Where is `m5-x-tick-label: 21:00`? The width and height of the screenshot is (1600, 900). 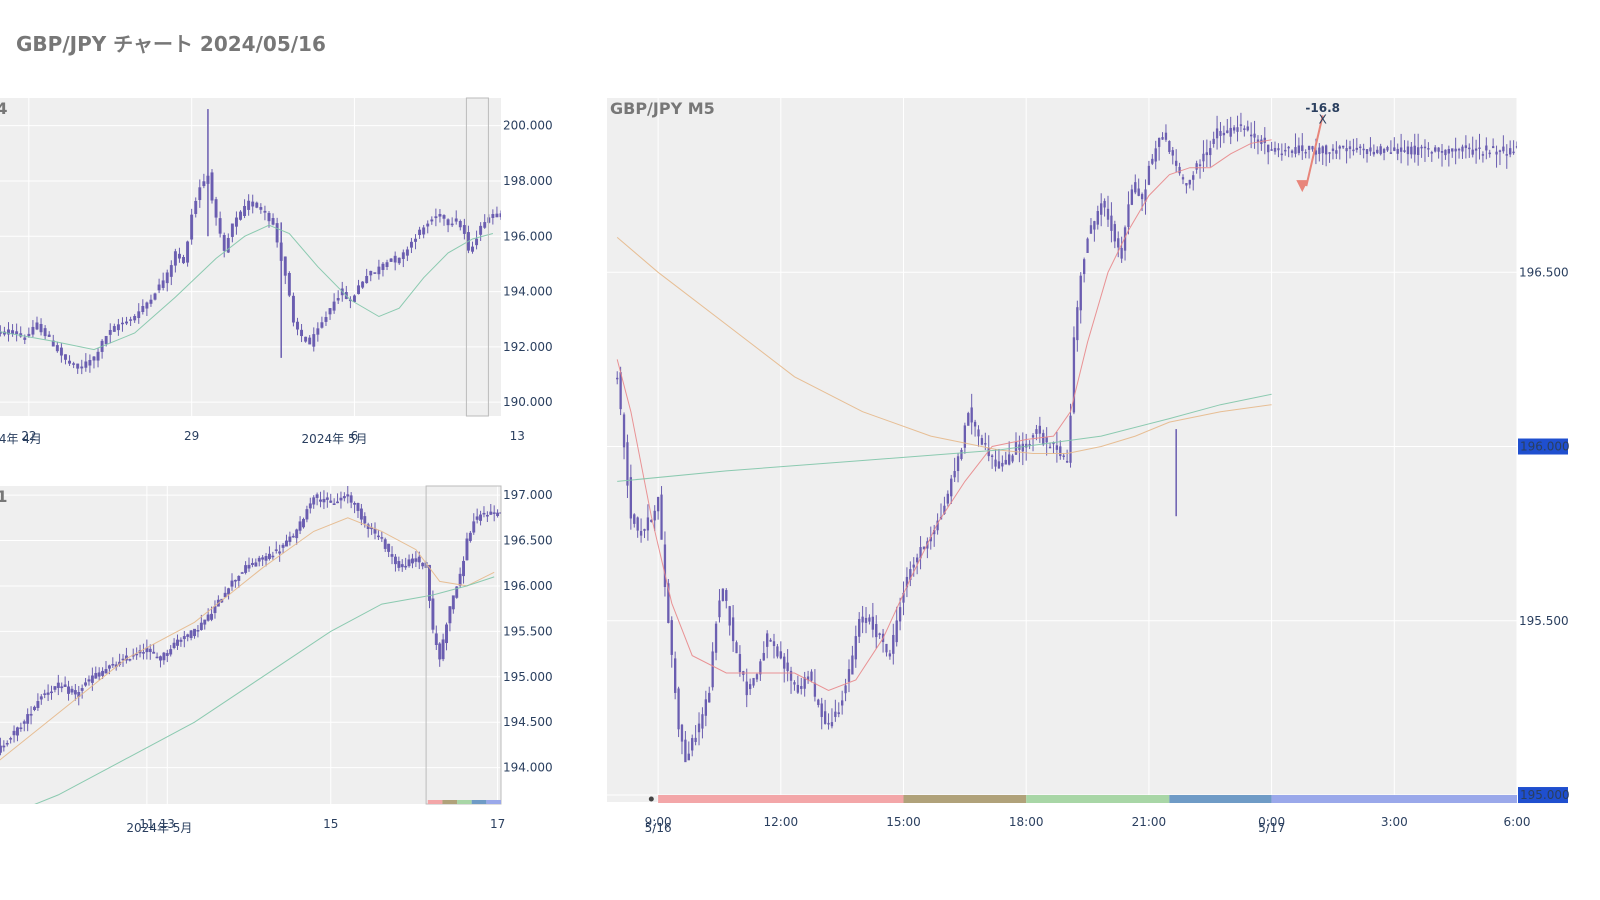
m5-x-tick-label: 21:00 is located at coordinates (1149, 822).